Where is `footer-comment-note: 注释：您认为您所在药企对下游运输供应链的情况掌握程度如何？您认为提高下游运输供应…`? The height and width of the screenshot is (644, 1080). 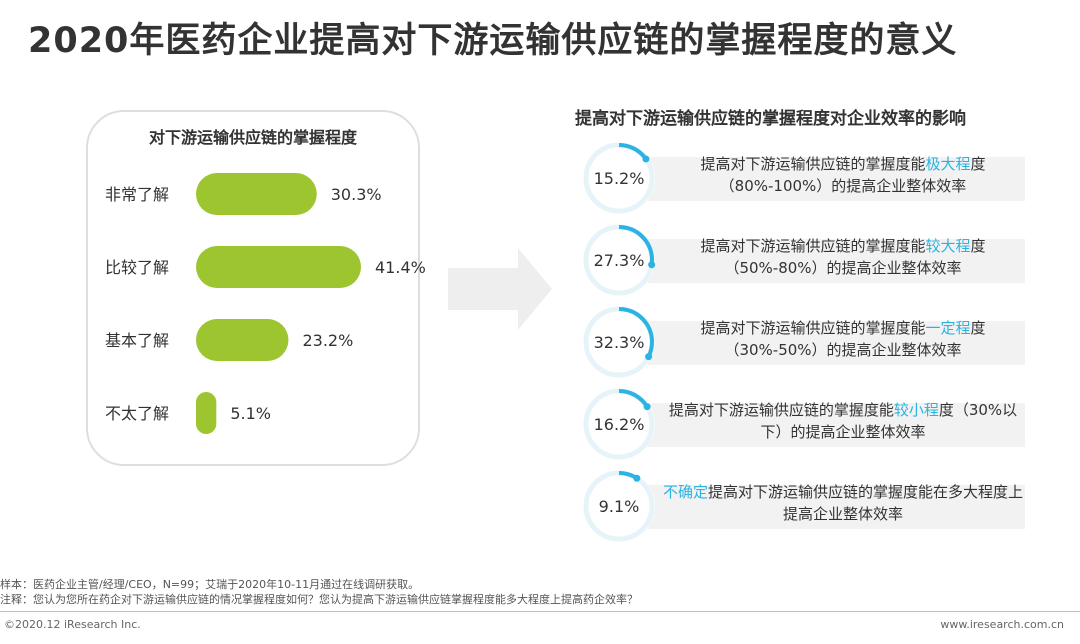
footer-comment-note: 注释：您认为您所在药企对下游运输供应链的情况掌握程度如何？您认为提高下游运输供应… is located at coordinates (319, 599).